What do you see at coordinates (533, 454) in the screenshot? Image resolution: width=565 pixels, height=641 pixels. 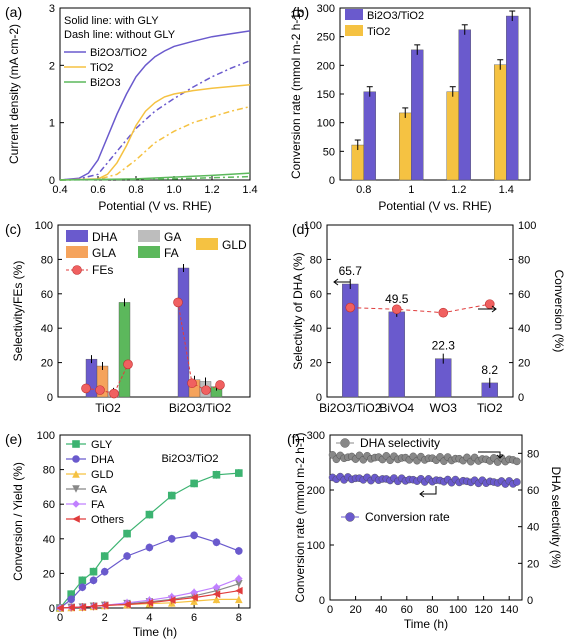 I see `panel-f-y2-tick-label: 80` at bounding box center [533, 454].